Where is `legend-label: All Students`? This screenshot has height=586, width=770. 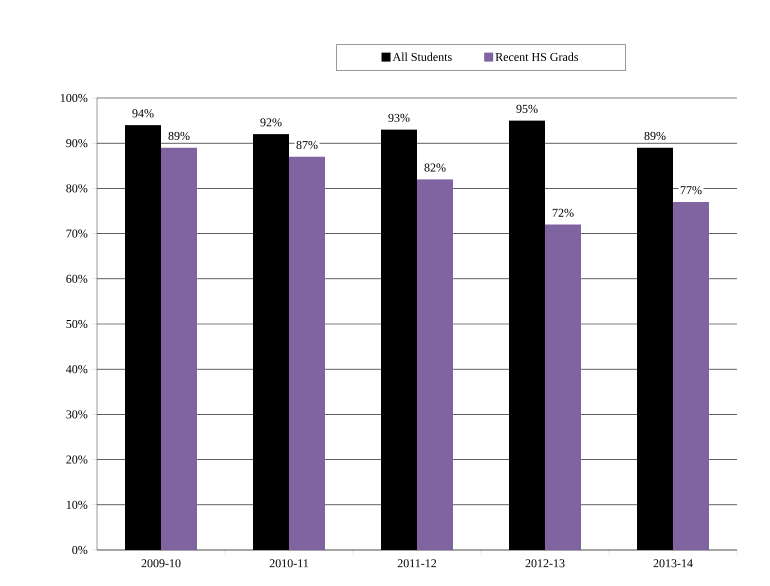 legend-label: All Students is located at coordinates (422, 57).